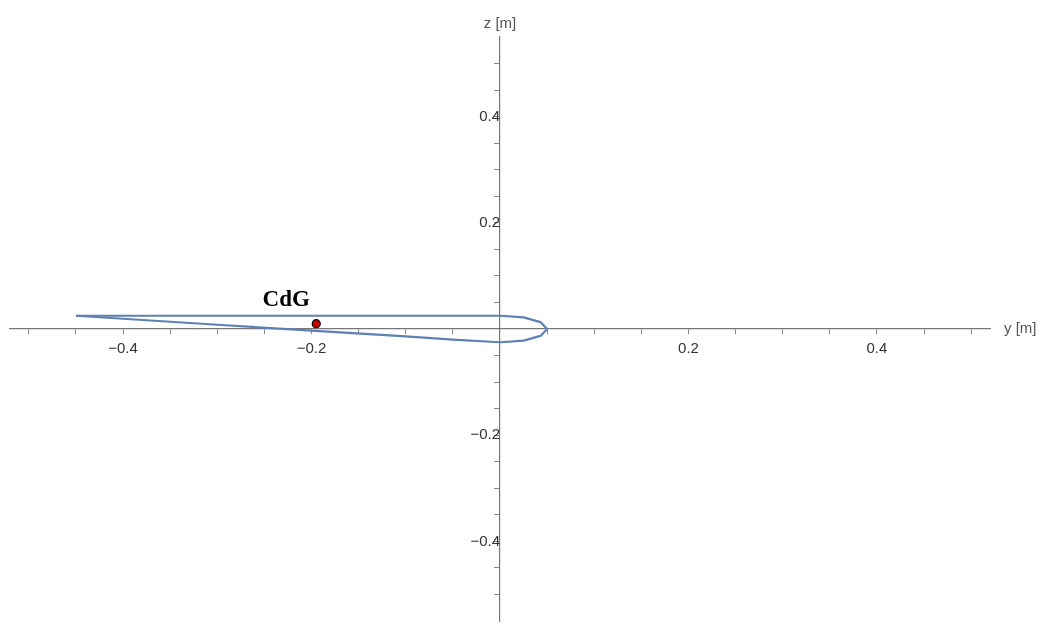 This screenshot has width=1045, height=642. I want to click on x-tick-label: −0.4, so click(123, 348).